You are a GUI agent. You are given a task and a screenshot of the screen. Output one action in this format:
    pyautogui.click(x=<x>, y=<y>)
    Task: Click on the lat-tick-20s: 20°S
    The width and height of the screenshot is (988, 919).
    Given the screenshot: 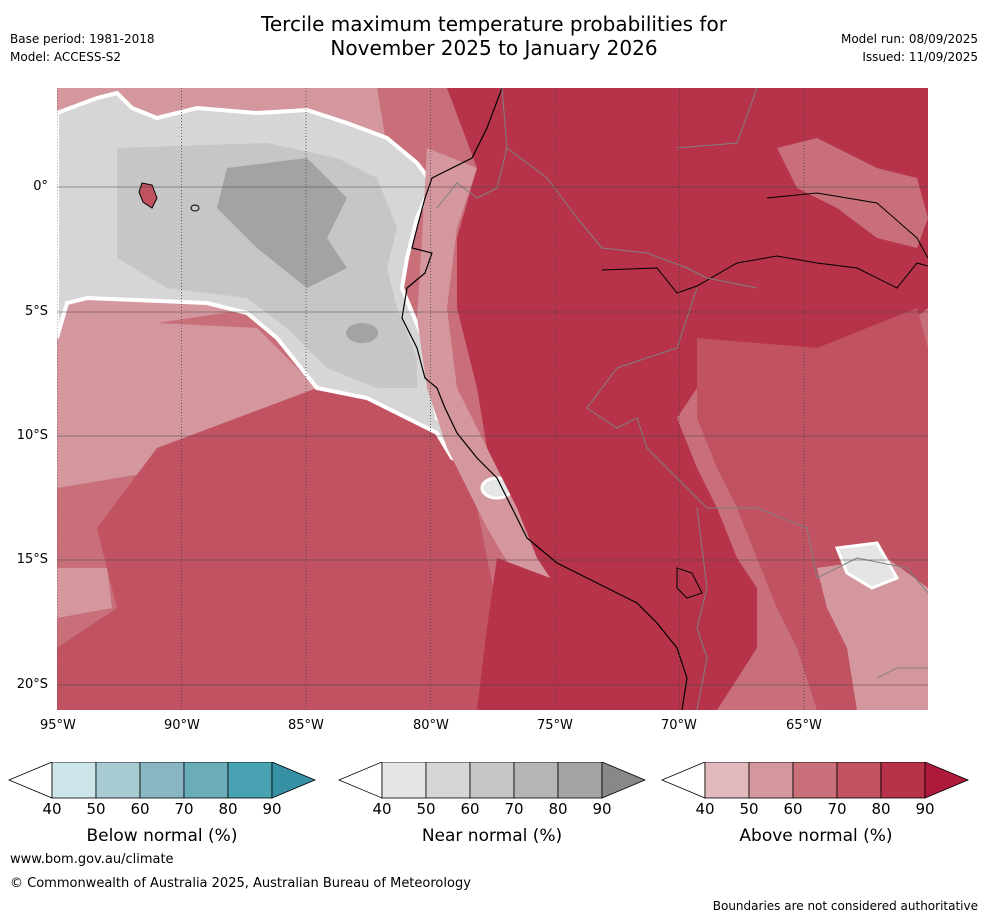 What is the action you would take?
    pyautogui.click(x=32, y=684)
    